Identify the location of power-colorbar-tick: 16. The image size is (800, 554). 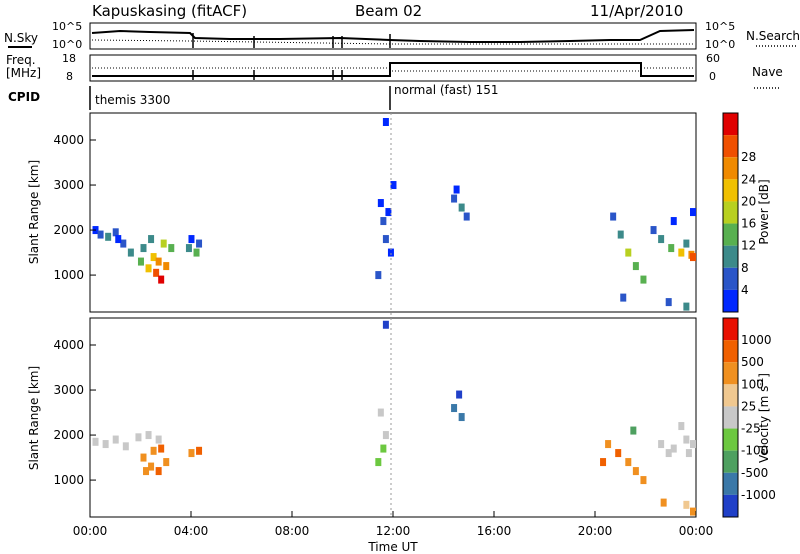
(748, 224).